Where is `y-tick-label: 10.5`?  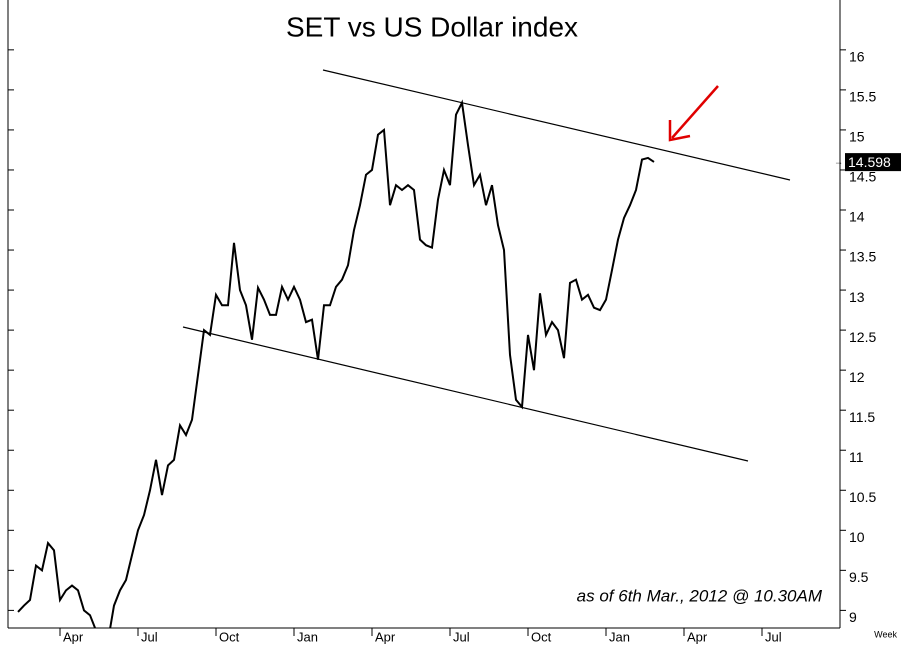
y-tick-label: 10.5 is located at coordinates (862, 497).